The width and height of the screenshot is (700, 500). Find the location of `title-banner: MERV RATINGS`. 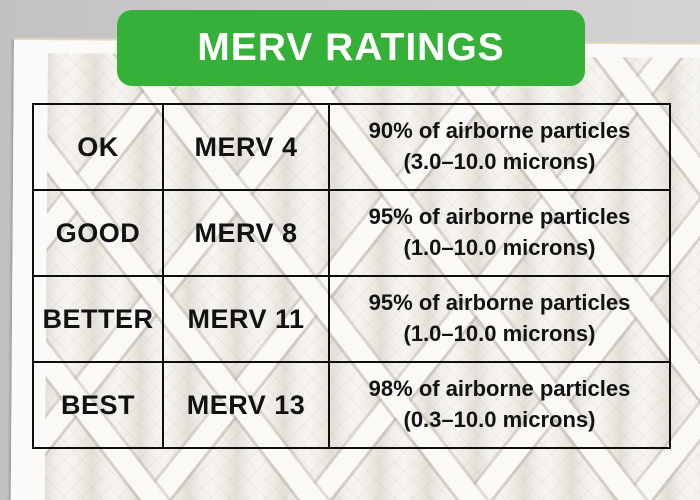

title-banner: MERV RATINGS is located at coordinates (351, 48).